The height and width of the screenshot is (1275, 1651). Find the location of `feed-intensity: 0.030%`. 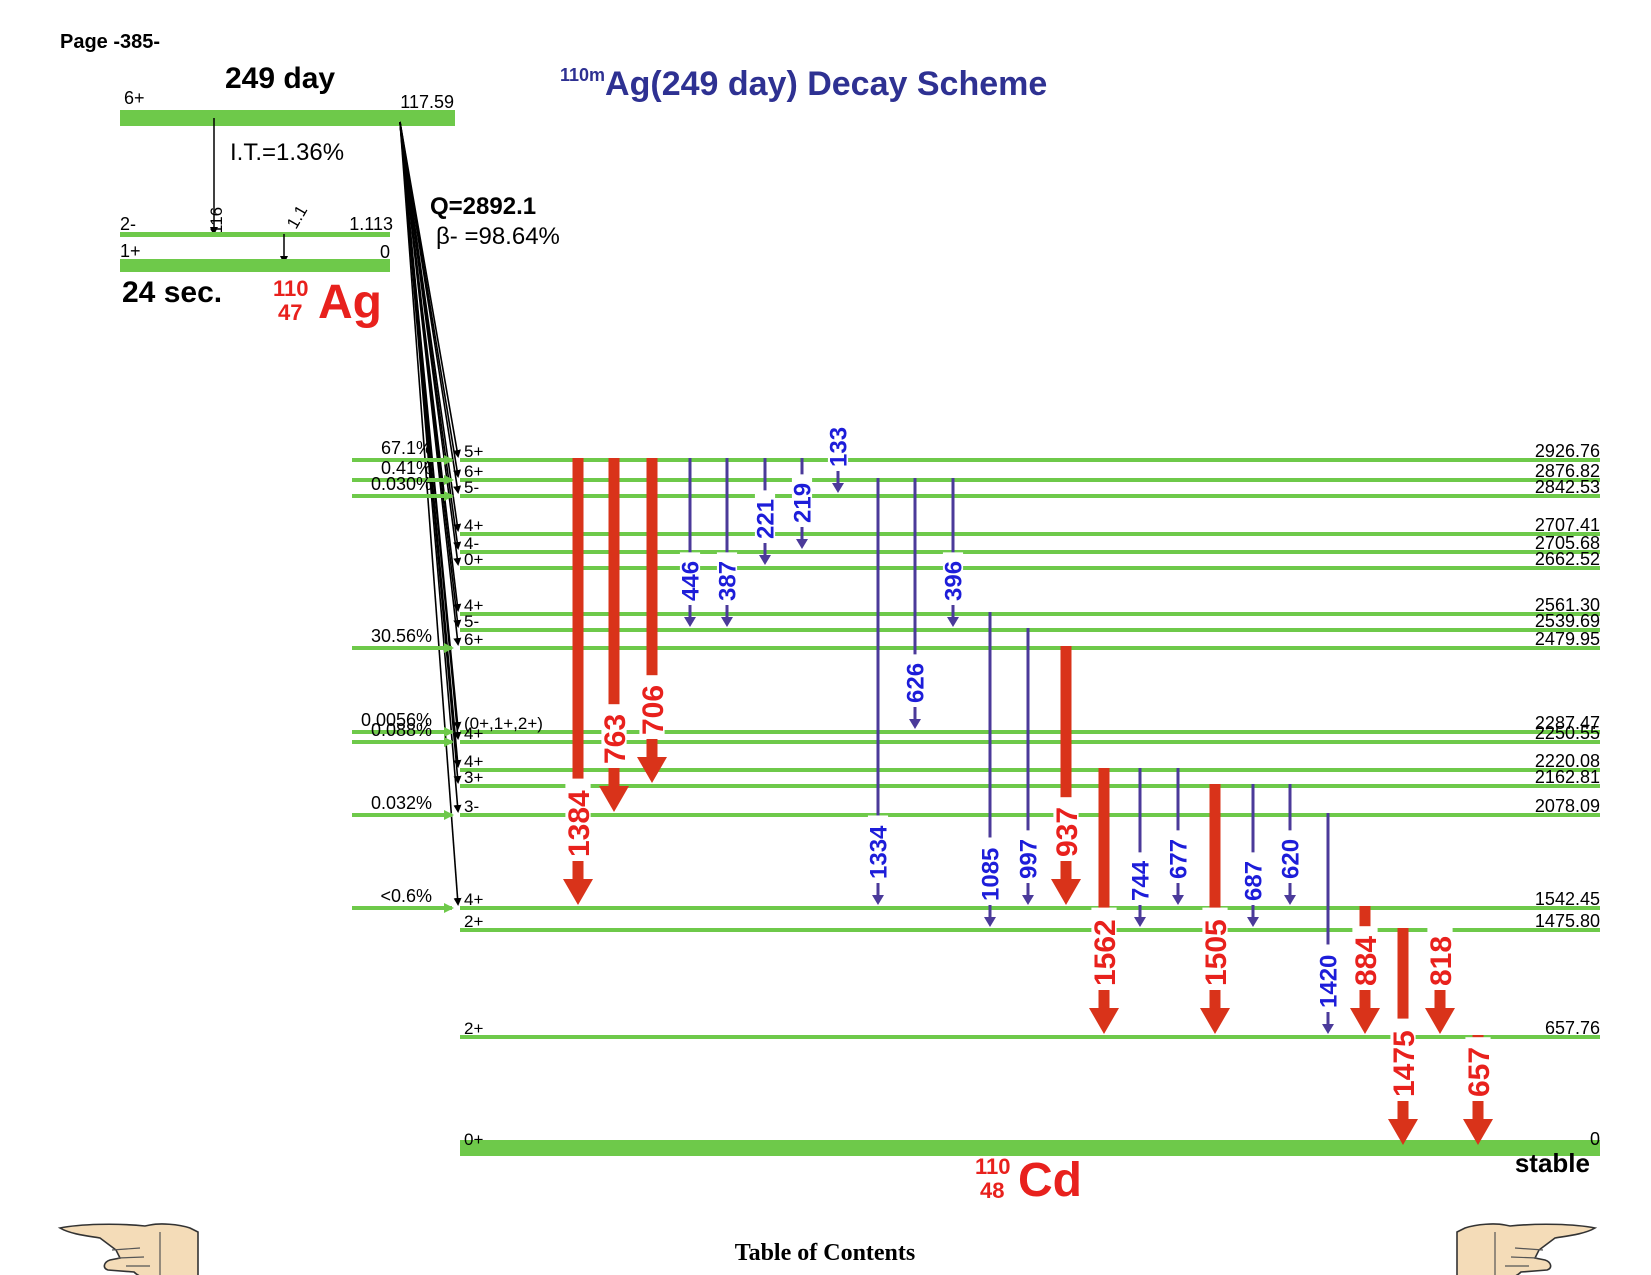

feed-intensity: 0.030% is located at coordinates (401, 484).